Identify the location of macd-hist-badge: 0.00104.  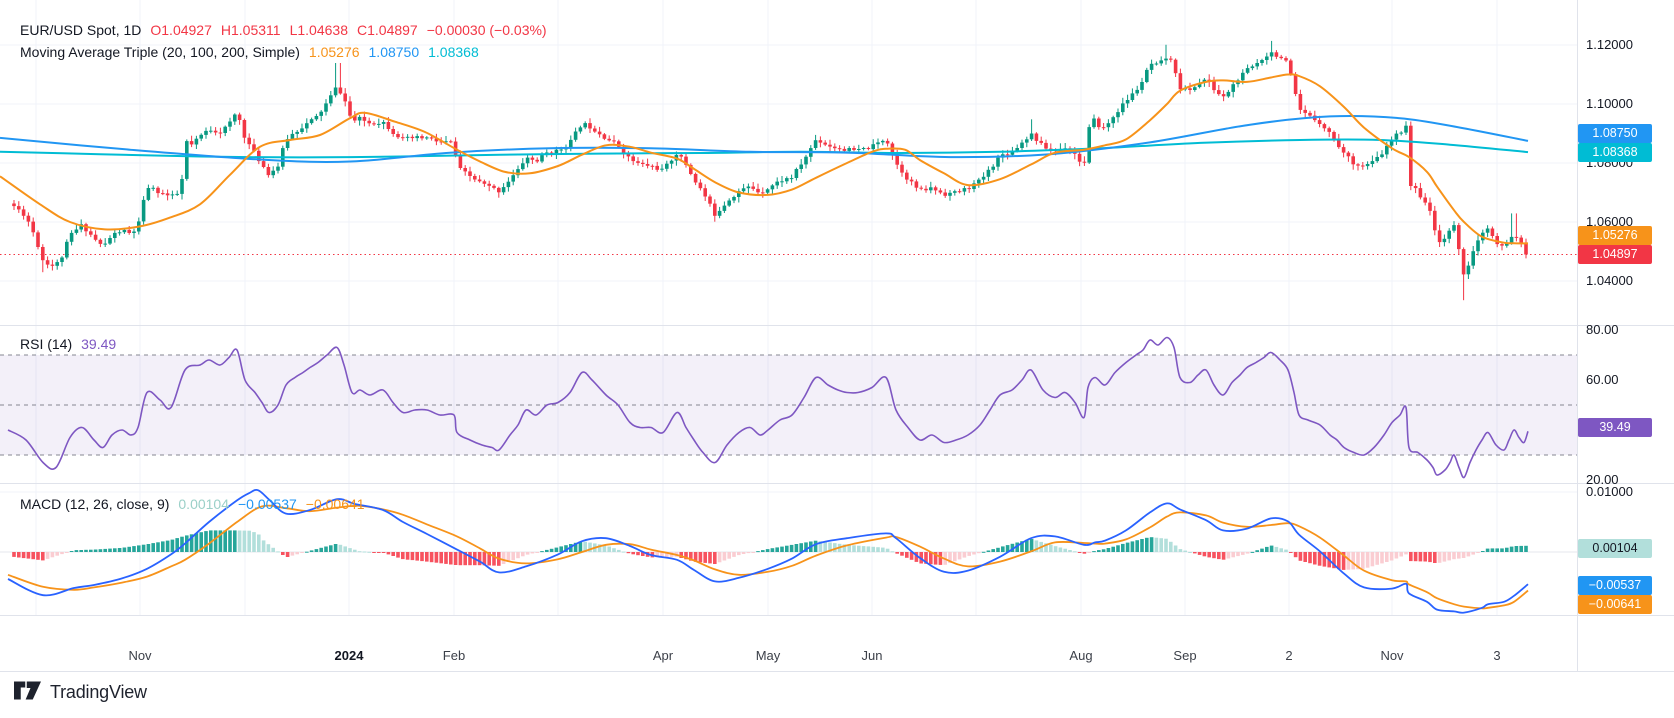
(1615, 548).